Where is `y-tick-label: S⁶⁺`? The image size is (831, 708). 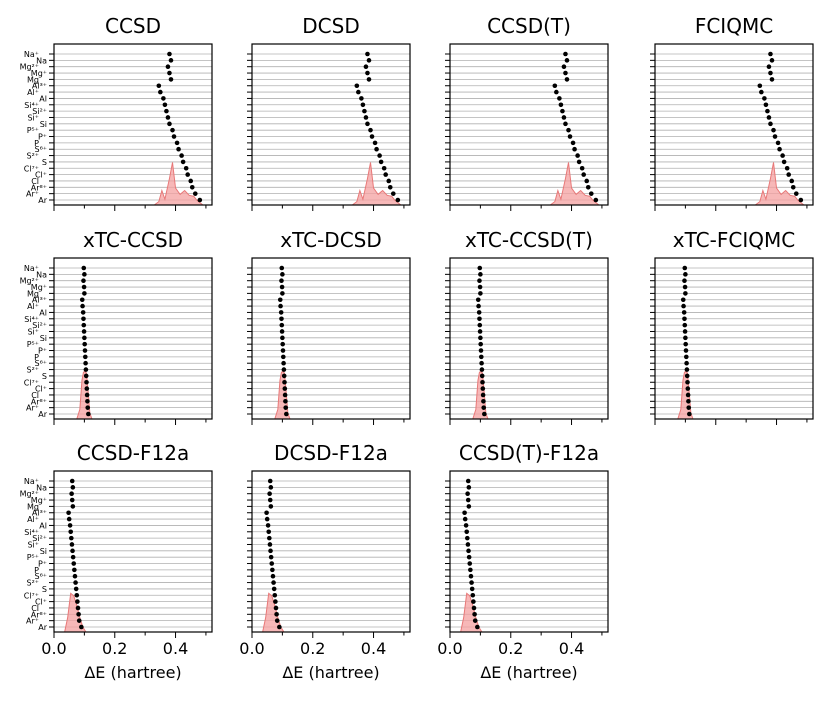
y-tick-label: S⁶⁺ is located at coordinates (40, 149).